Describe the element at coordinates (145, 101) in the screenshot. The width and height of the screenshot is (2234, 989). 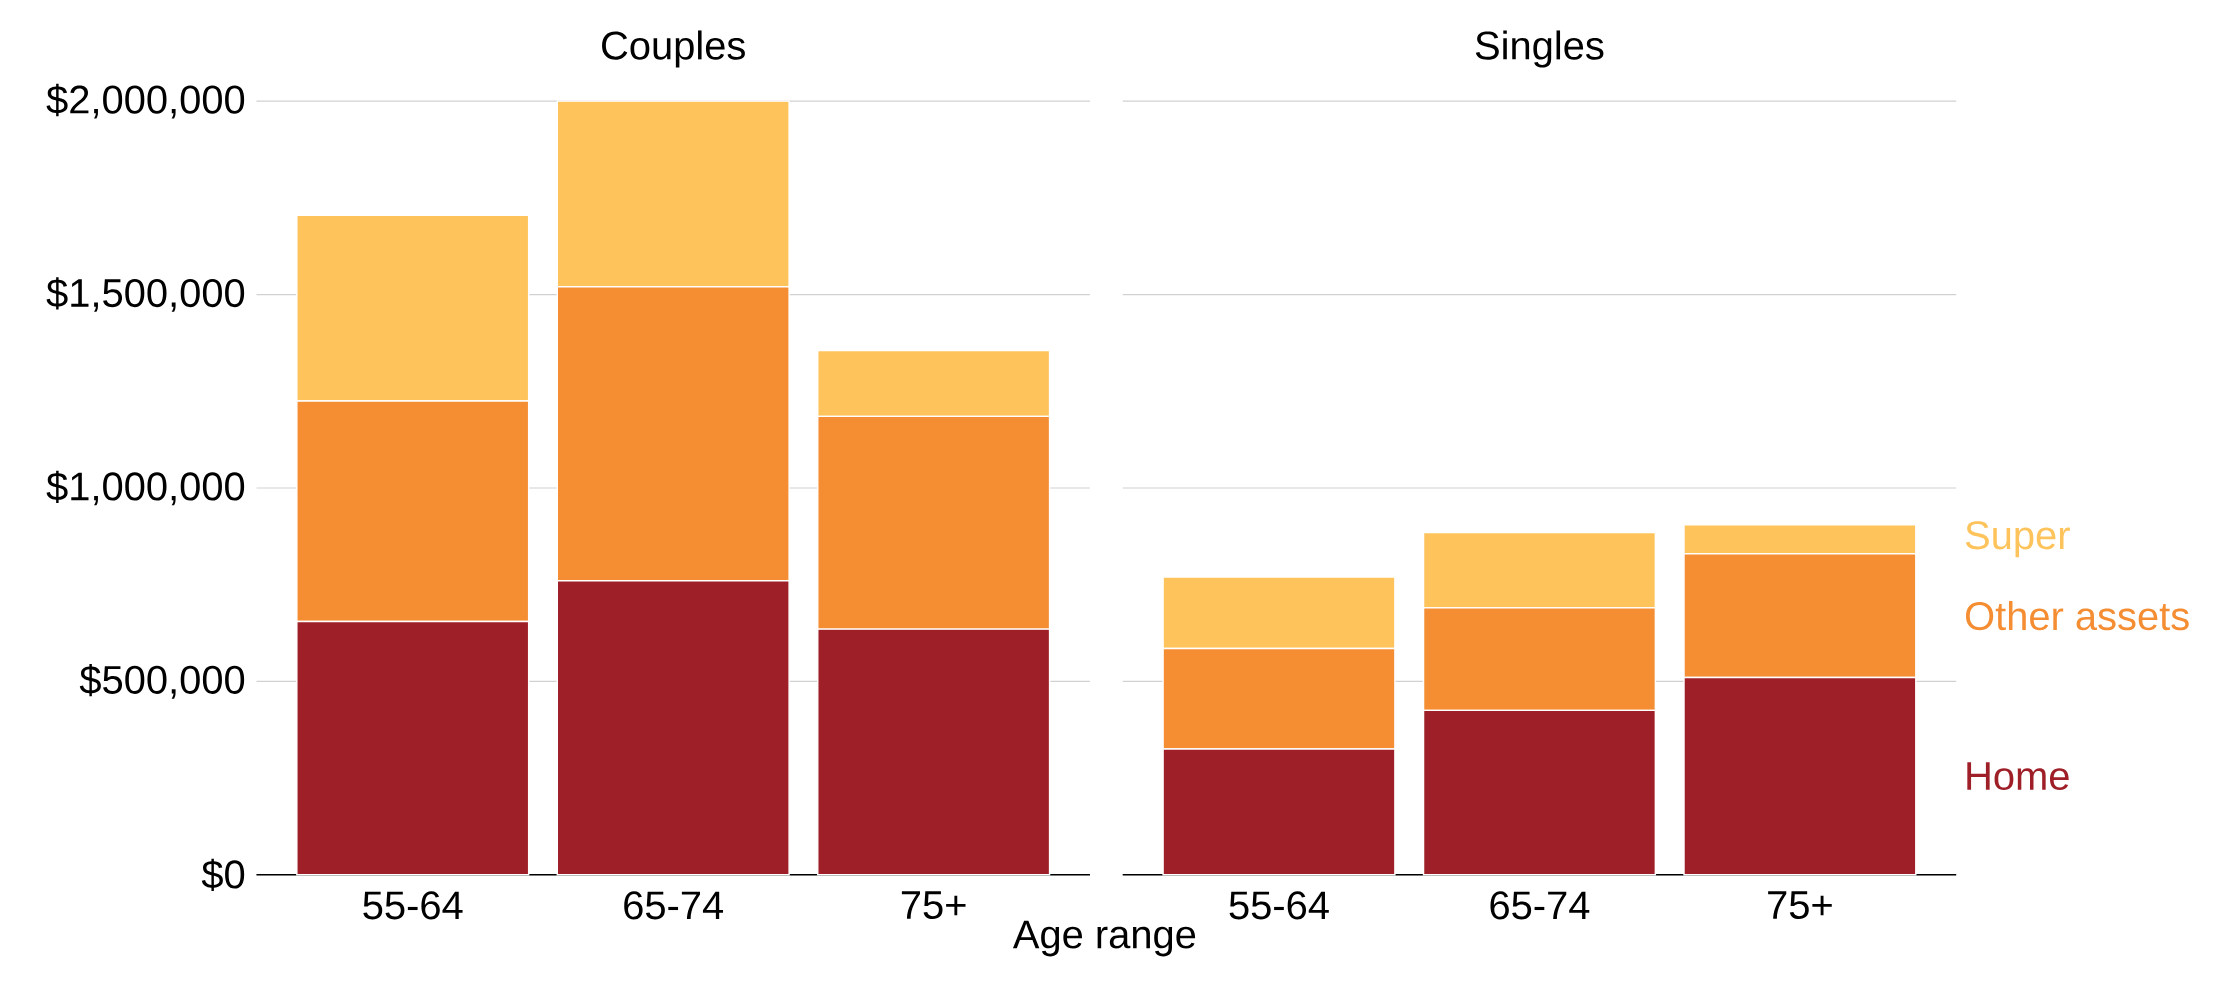
I see `y-tick-label: $2,000,000` at that location.